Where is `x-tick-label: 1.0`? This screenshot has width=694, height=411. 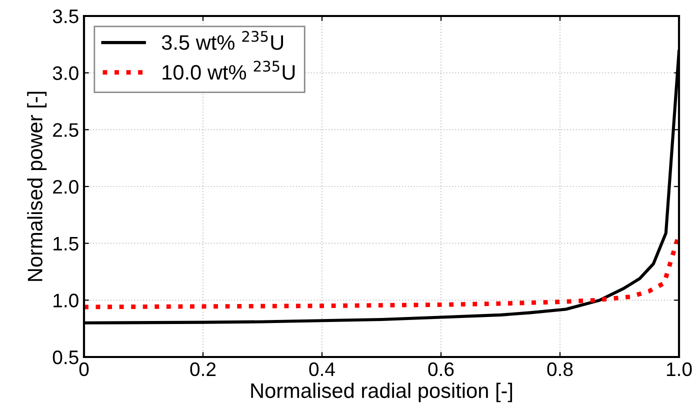 x-tick-label: 1.0 is located at coordinates (679, 369).